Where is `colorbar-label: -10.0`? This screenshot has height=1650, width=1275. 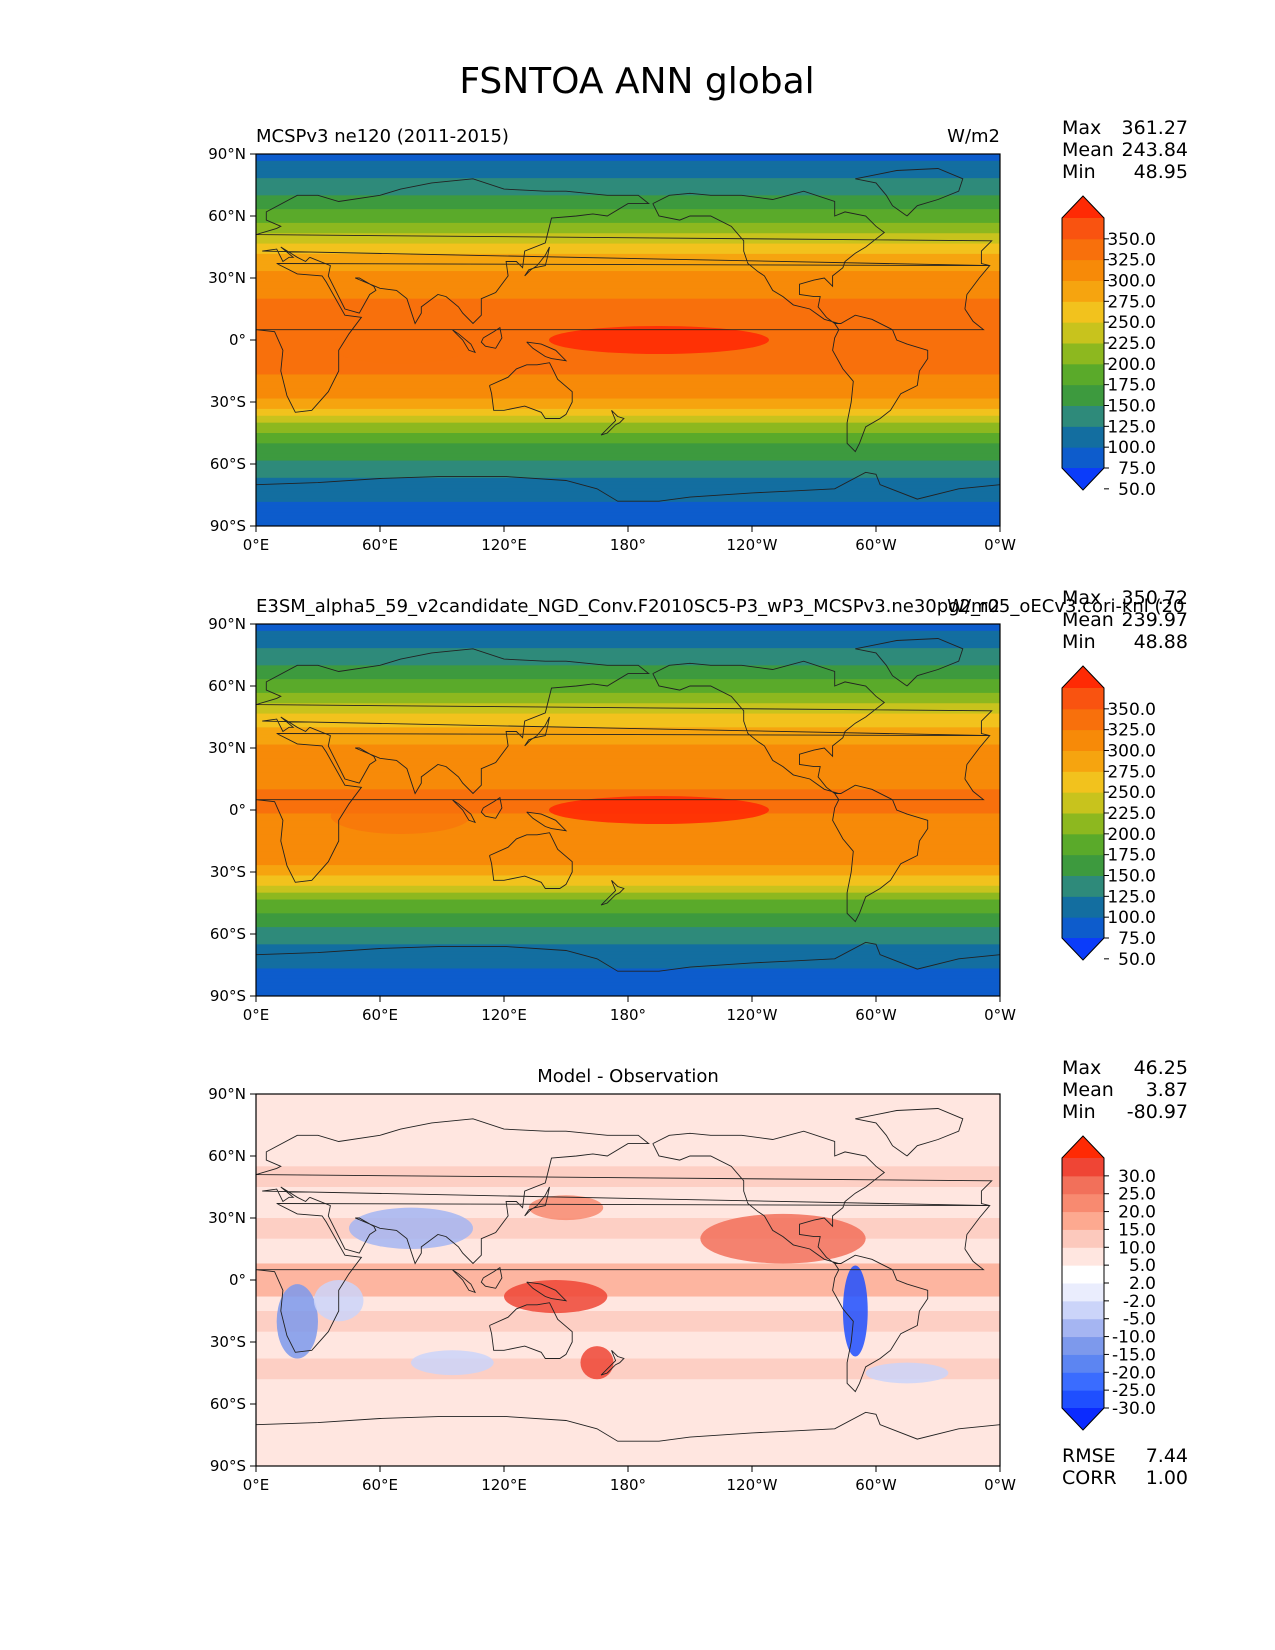
colorbar-label: -10.0 is located at coordinates (1134, 1338).